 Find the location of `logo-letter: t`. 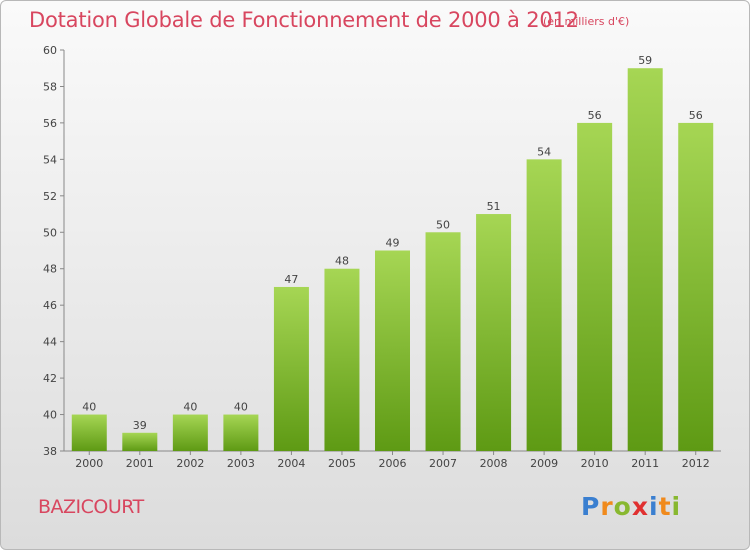

logo-letter: t is located at coordinates (665, 506).